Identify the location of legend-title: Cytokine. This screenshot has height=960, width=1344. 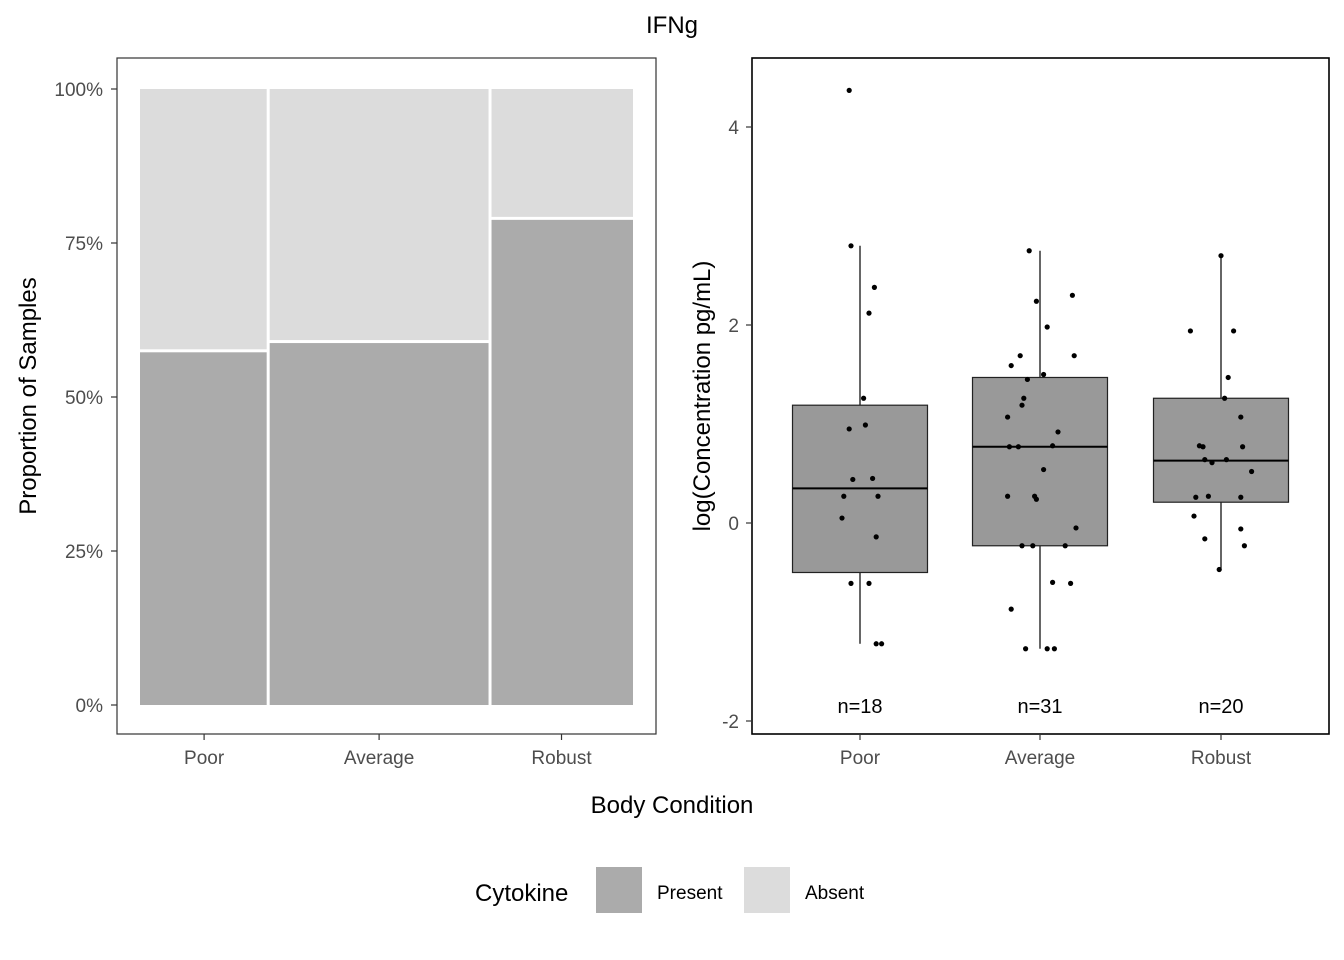
(521, 893).